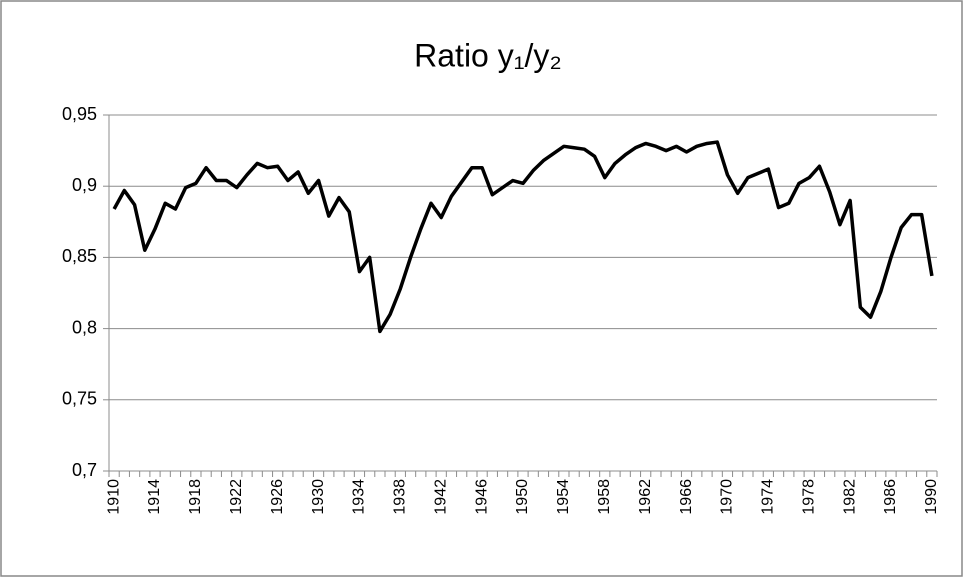 This screenshot has height=578, width=964. What do you see at coordinates (195, 497) in the screenshot?
I see `x-tick-label: 1918` at bounding box center [195, 497].